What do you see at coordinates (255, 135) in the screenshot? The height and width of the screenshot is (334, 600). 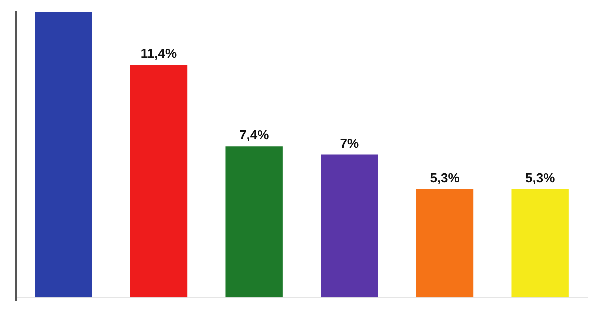 I see `data-label: 7,4%` at bounding box center [255, 135].